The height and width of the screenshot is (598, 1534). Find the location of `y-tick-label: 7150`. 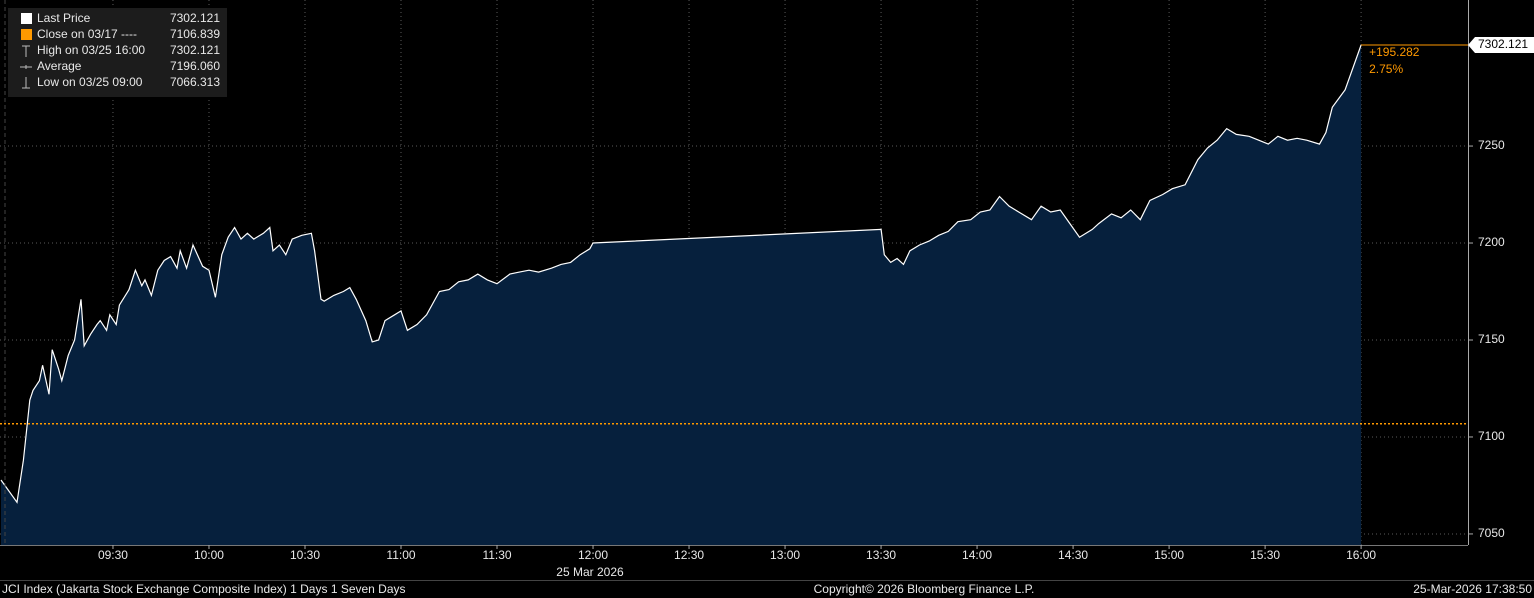

y-tick-label: 7150 is located at coordinates (1491, 339).